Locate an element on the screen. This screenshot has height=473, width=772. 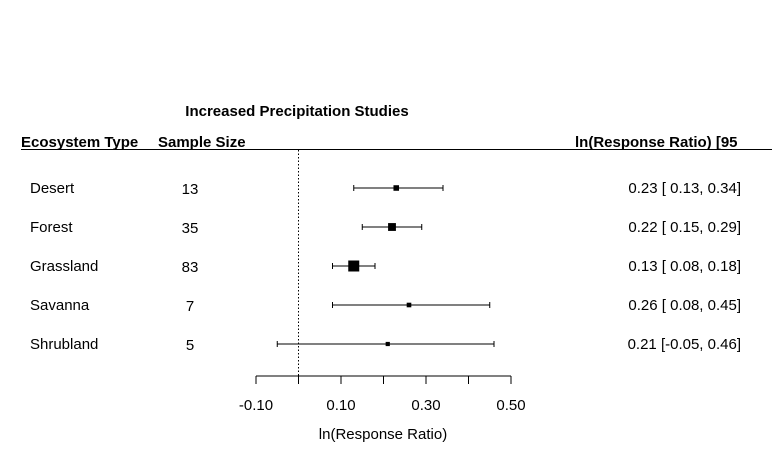
forest-row: Savanna 7 0.26 [ 0.08, 0.45] is located at coordinates (385, 306).